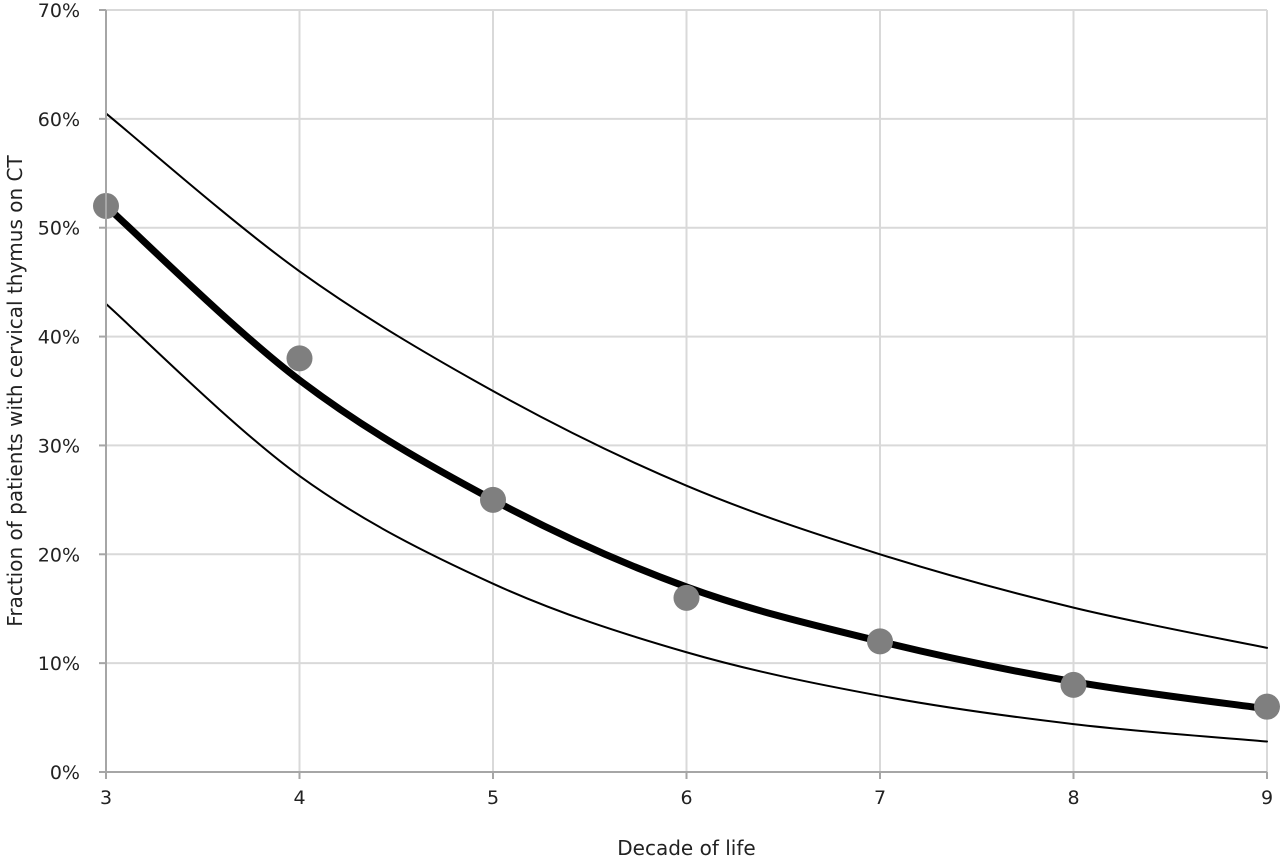  Describe the element at coordinates (1267, 798) in the screenshot. I see `x-tick-label: 9` at that location.